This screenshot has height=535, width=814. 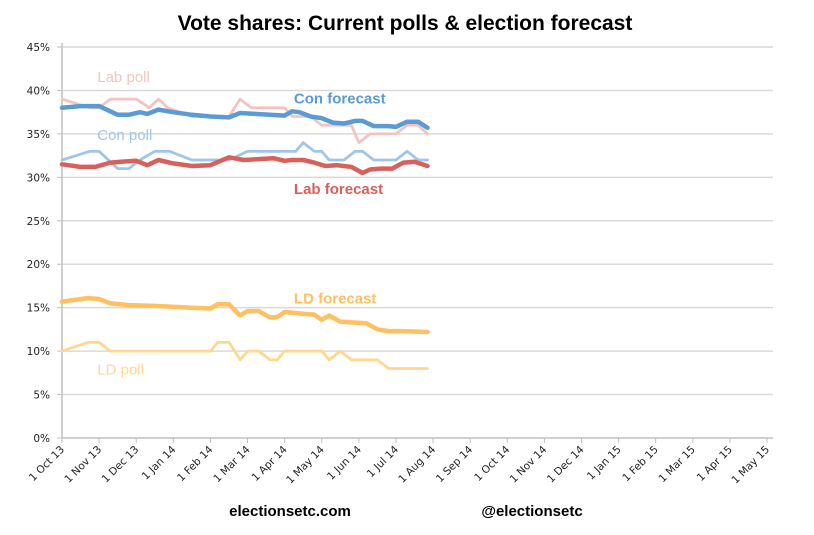 What do you see at coordinates (244, 165) in the screenshot?
I see `series-line-lab-forecast` at bounding box center [244, 165].